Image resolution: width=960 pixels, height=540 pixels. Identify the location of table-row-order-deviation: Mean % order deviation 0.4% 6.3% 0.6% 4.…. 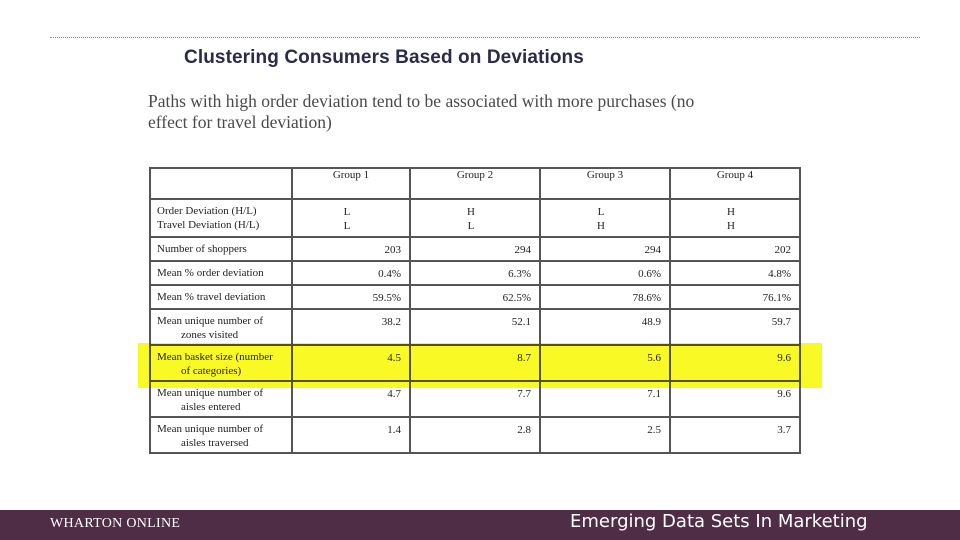
(475, 273).